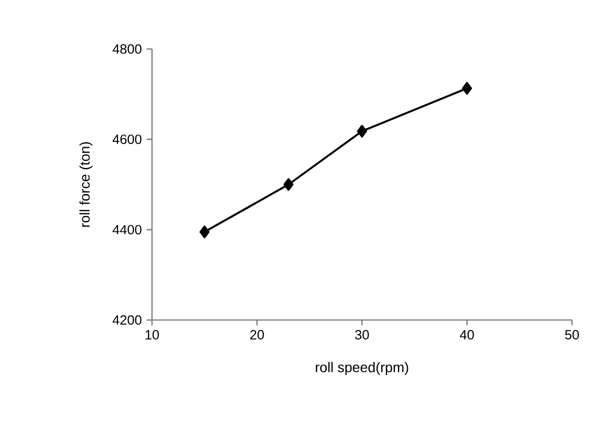  I want to click on x-tick-label: 30, so click(362, 335).